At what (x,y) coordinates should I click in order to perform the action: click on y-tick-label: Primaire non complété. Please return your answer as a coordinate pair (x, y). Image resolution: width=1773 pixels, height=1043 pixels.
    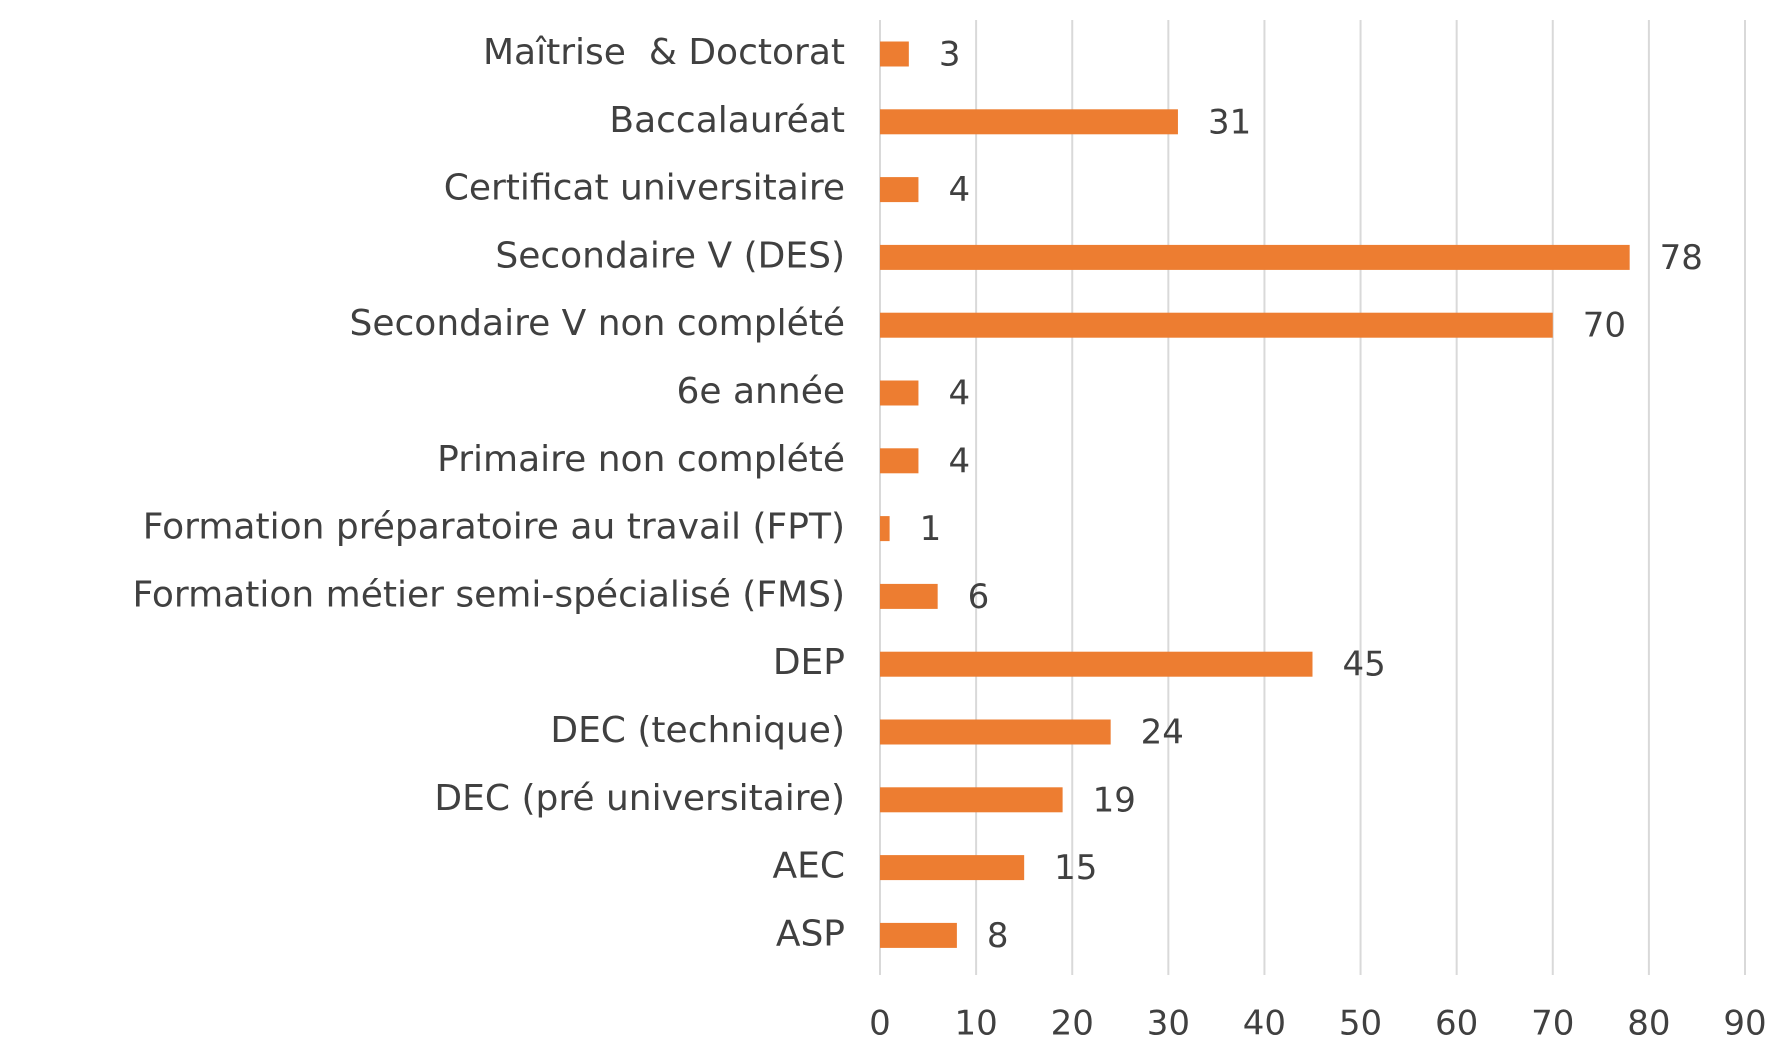
    Looking at the image, I should click on (641, 459).